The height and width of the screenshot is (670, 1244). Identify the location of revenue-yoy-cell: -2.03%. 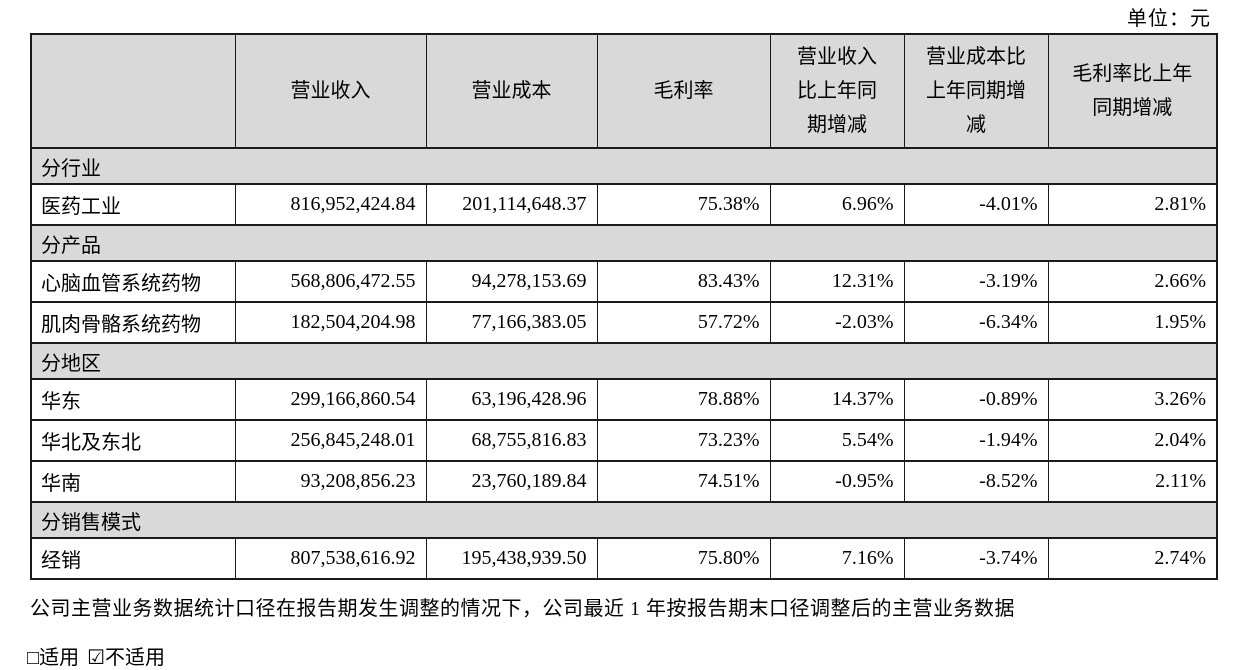
(837, 322).